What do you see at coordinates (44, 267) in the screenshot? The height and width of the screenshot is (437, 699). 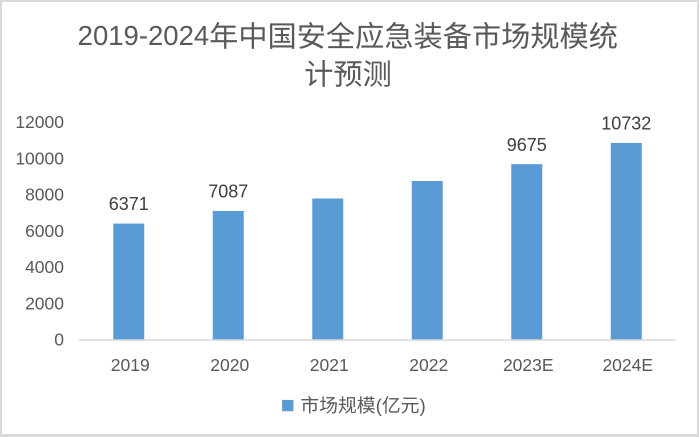 I see `svg-text: 4000` at bounding box center [44, 267].